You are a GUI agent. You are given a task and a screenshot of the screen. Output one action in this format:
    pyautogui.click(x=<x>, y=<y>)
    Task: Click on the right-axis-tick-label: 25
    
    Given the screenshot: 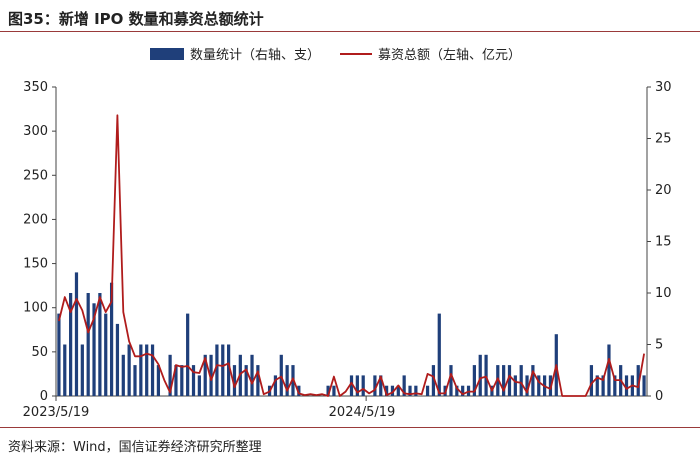 What is the action you would take?
    pyautogui.click(x=663, y=139)
    